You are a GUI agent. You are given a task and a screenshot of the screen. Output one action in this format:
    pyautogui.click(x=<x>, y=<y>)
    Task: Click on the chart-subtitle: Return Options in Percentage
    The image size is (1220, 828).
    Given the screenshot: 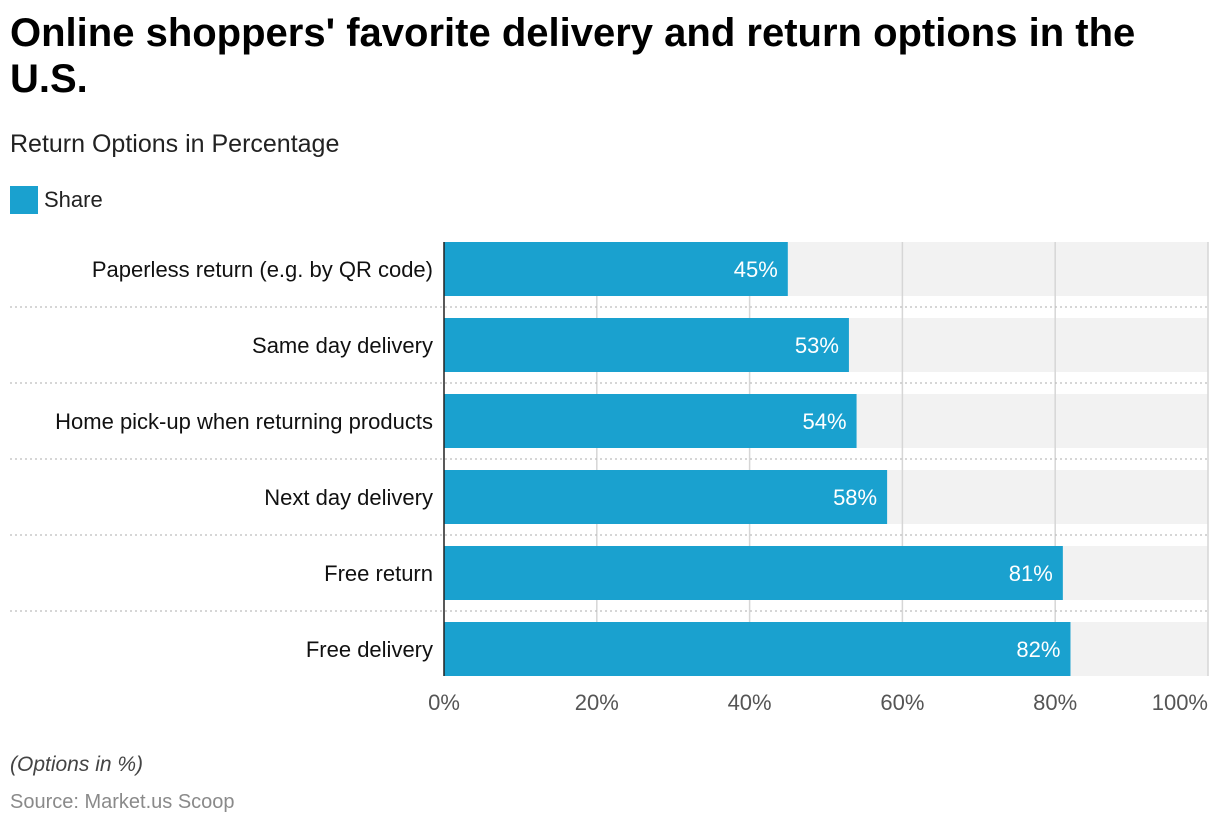 What is the action you would take?
    pyautogui.click(x=175, y=144)
    